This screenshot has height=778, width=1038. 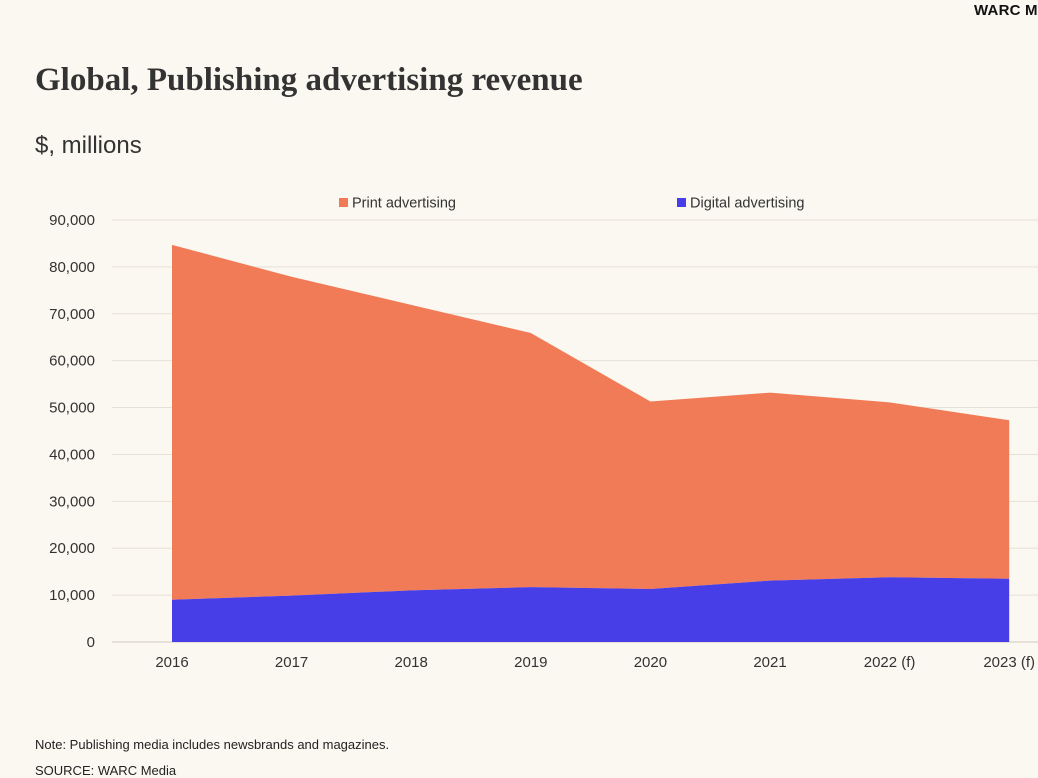 I want to click on y-tick-label: 0, so click(x=91, y=642).